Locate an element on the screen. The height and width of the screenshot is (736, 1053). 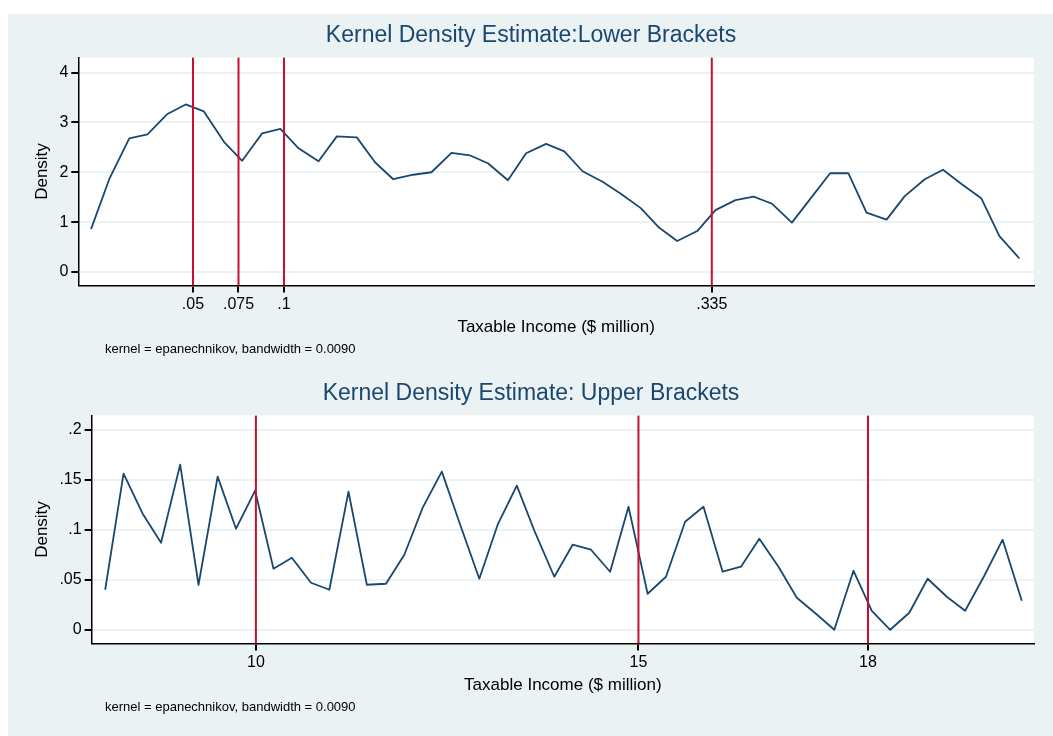
x-tick-label: 15 is located at coordinates (638, 662).